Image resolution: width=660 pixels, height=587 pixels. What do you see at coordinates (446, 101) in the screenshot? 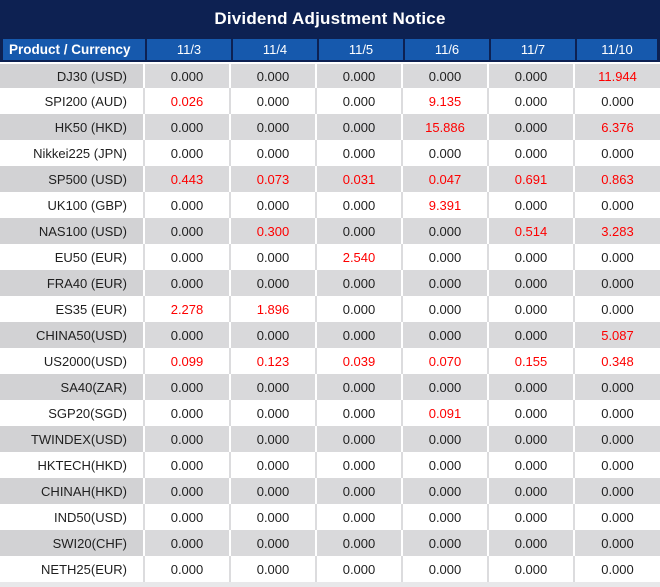
I see `value-cell: 9.135` at bounding box center [446, 101].